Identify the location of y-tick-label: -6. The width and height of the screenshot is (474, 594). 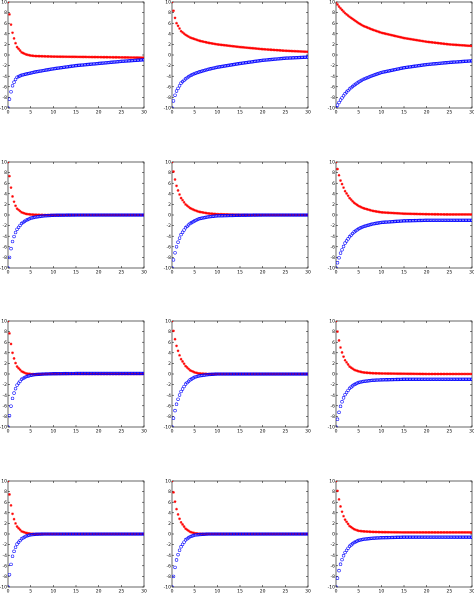
(169, 247).